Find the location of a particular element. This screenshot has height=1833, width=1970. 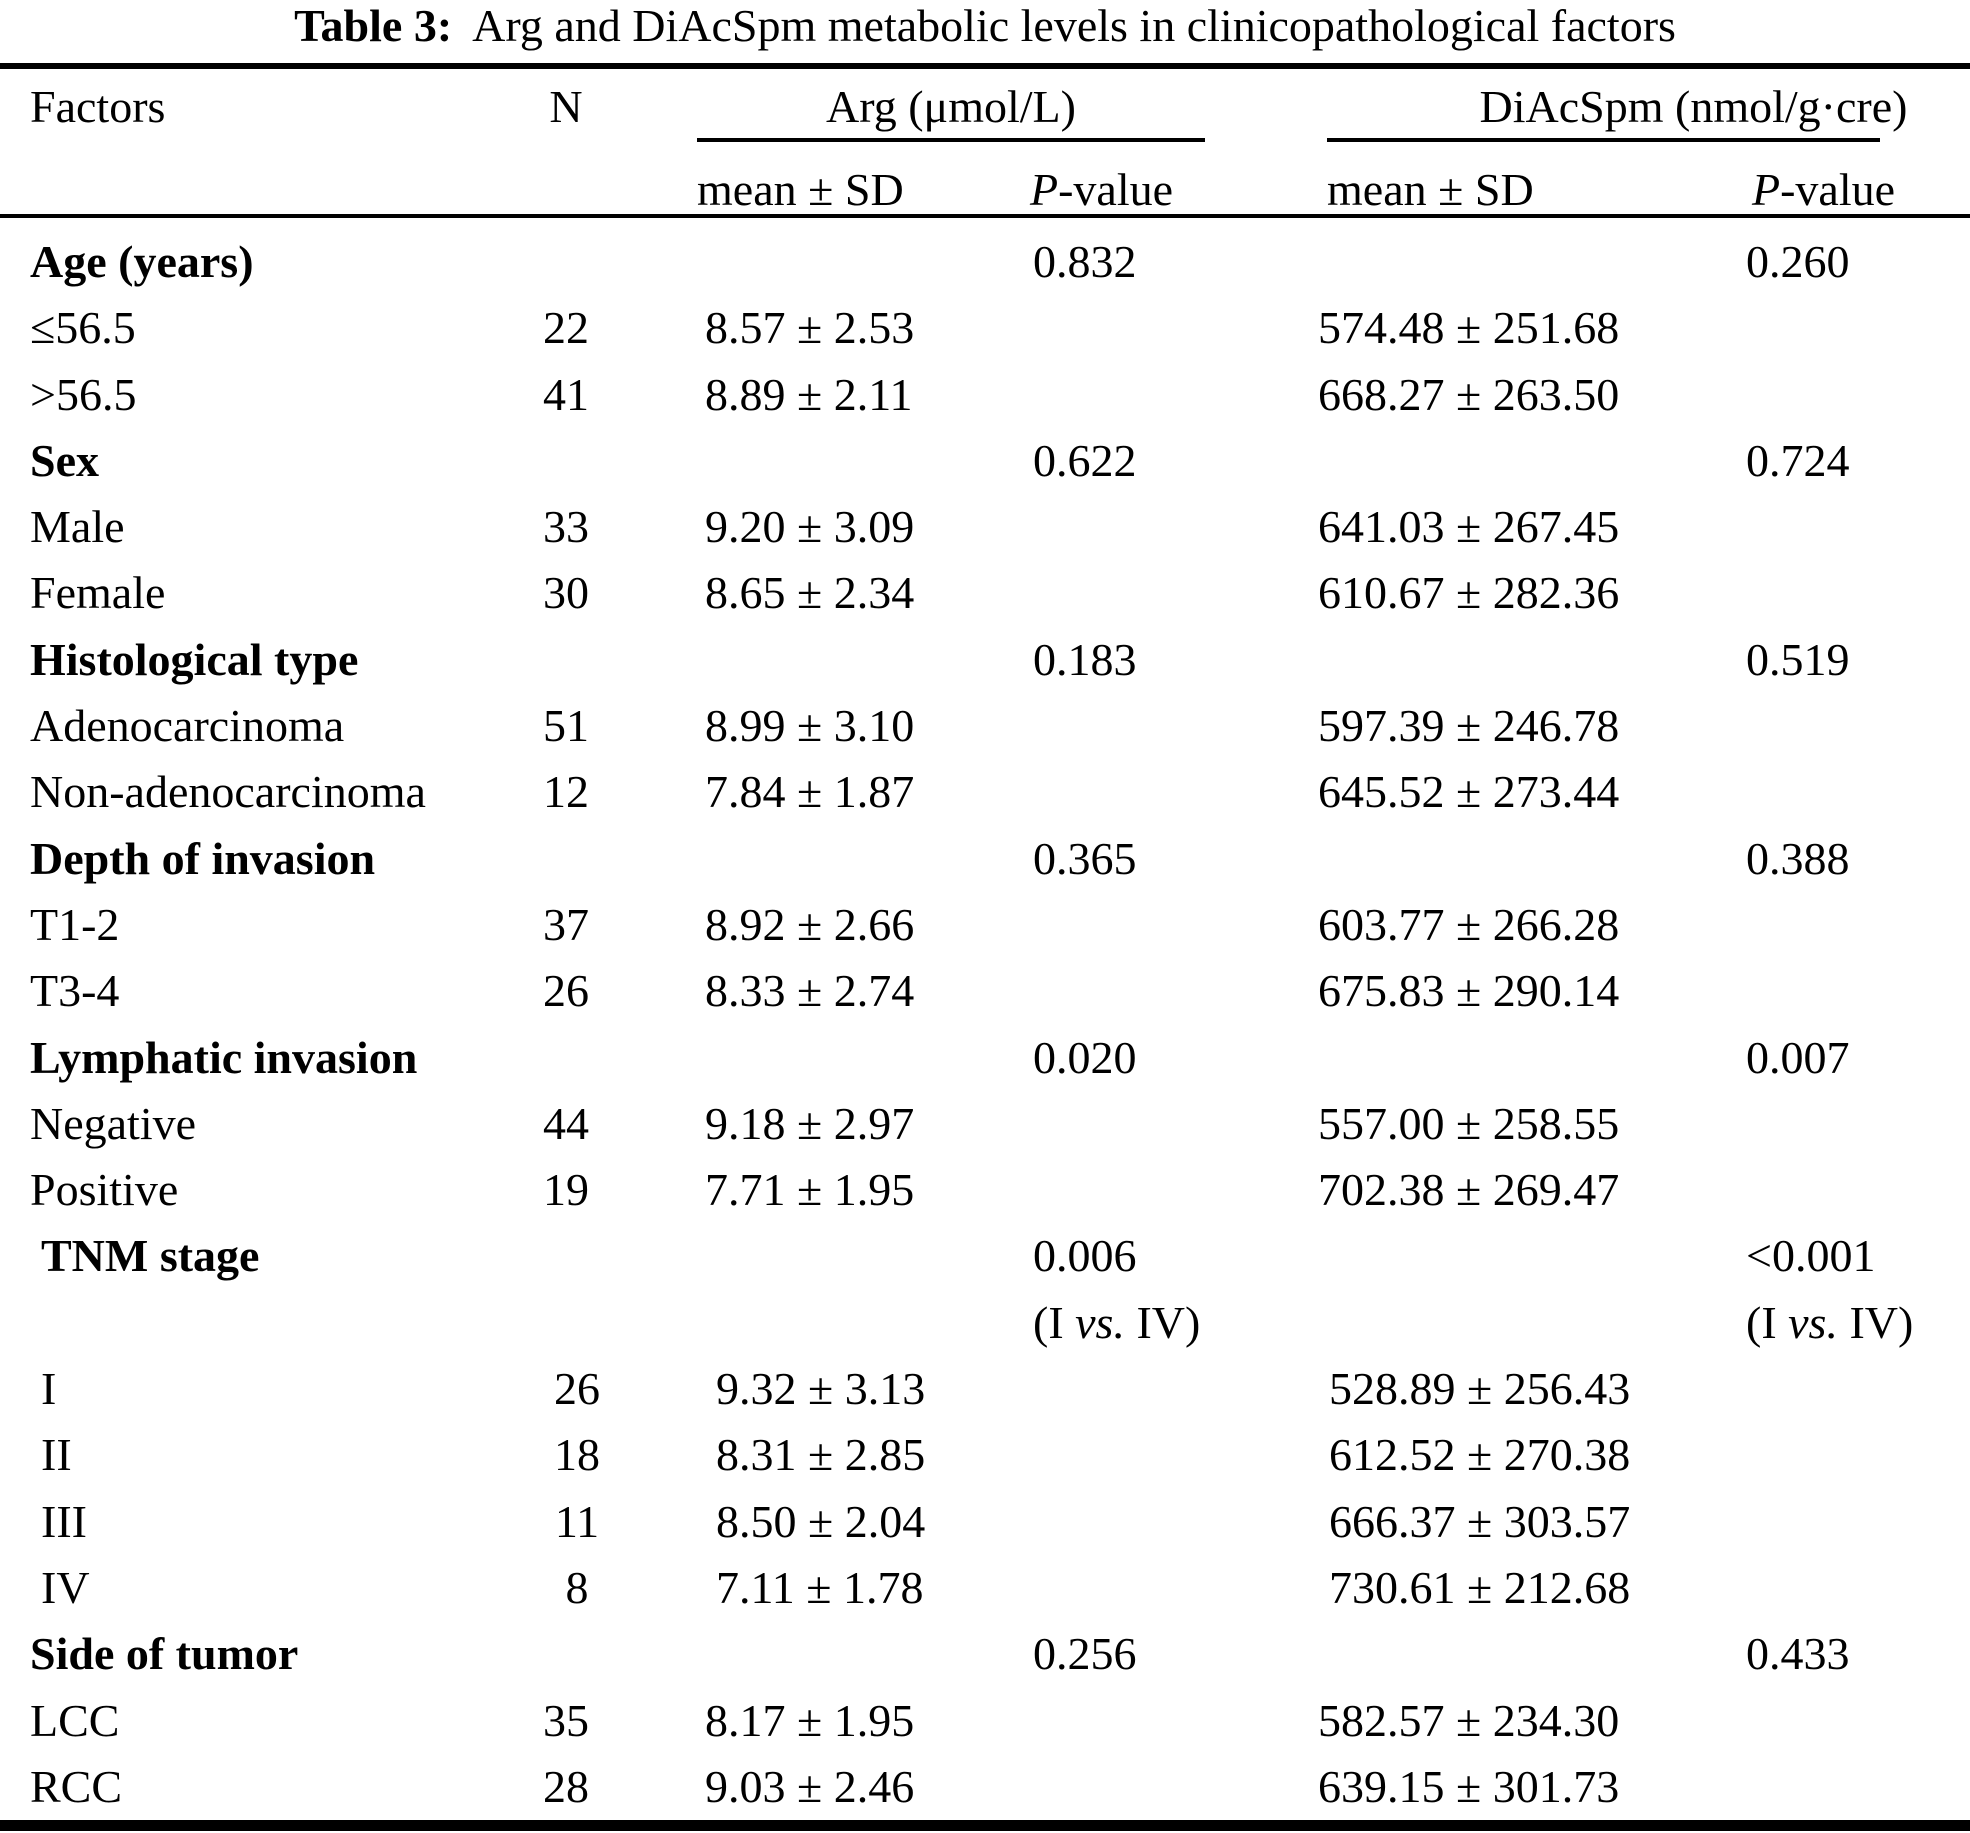

note-vs-italic: vs. is located at coordinates (1813, 1322).